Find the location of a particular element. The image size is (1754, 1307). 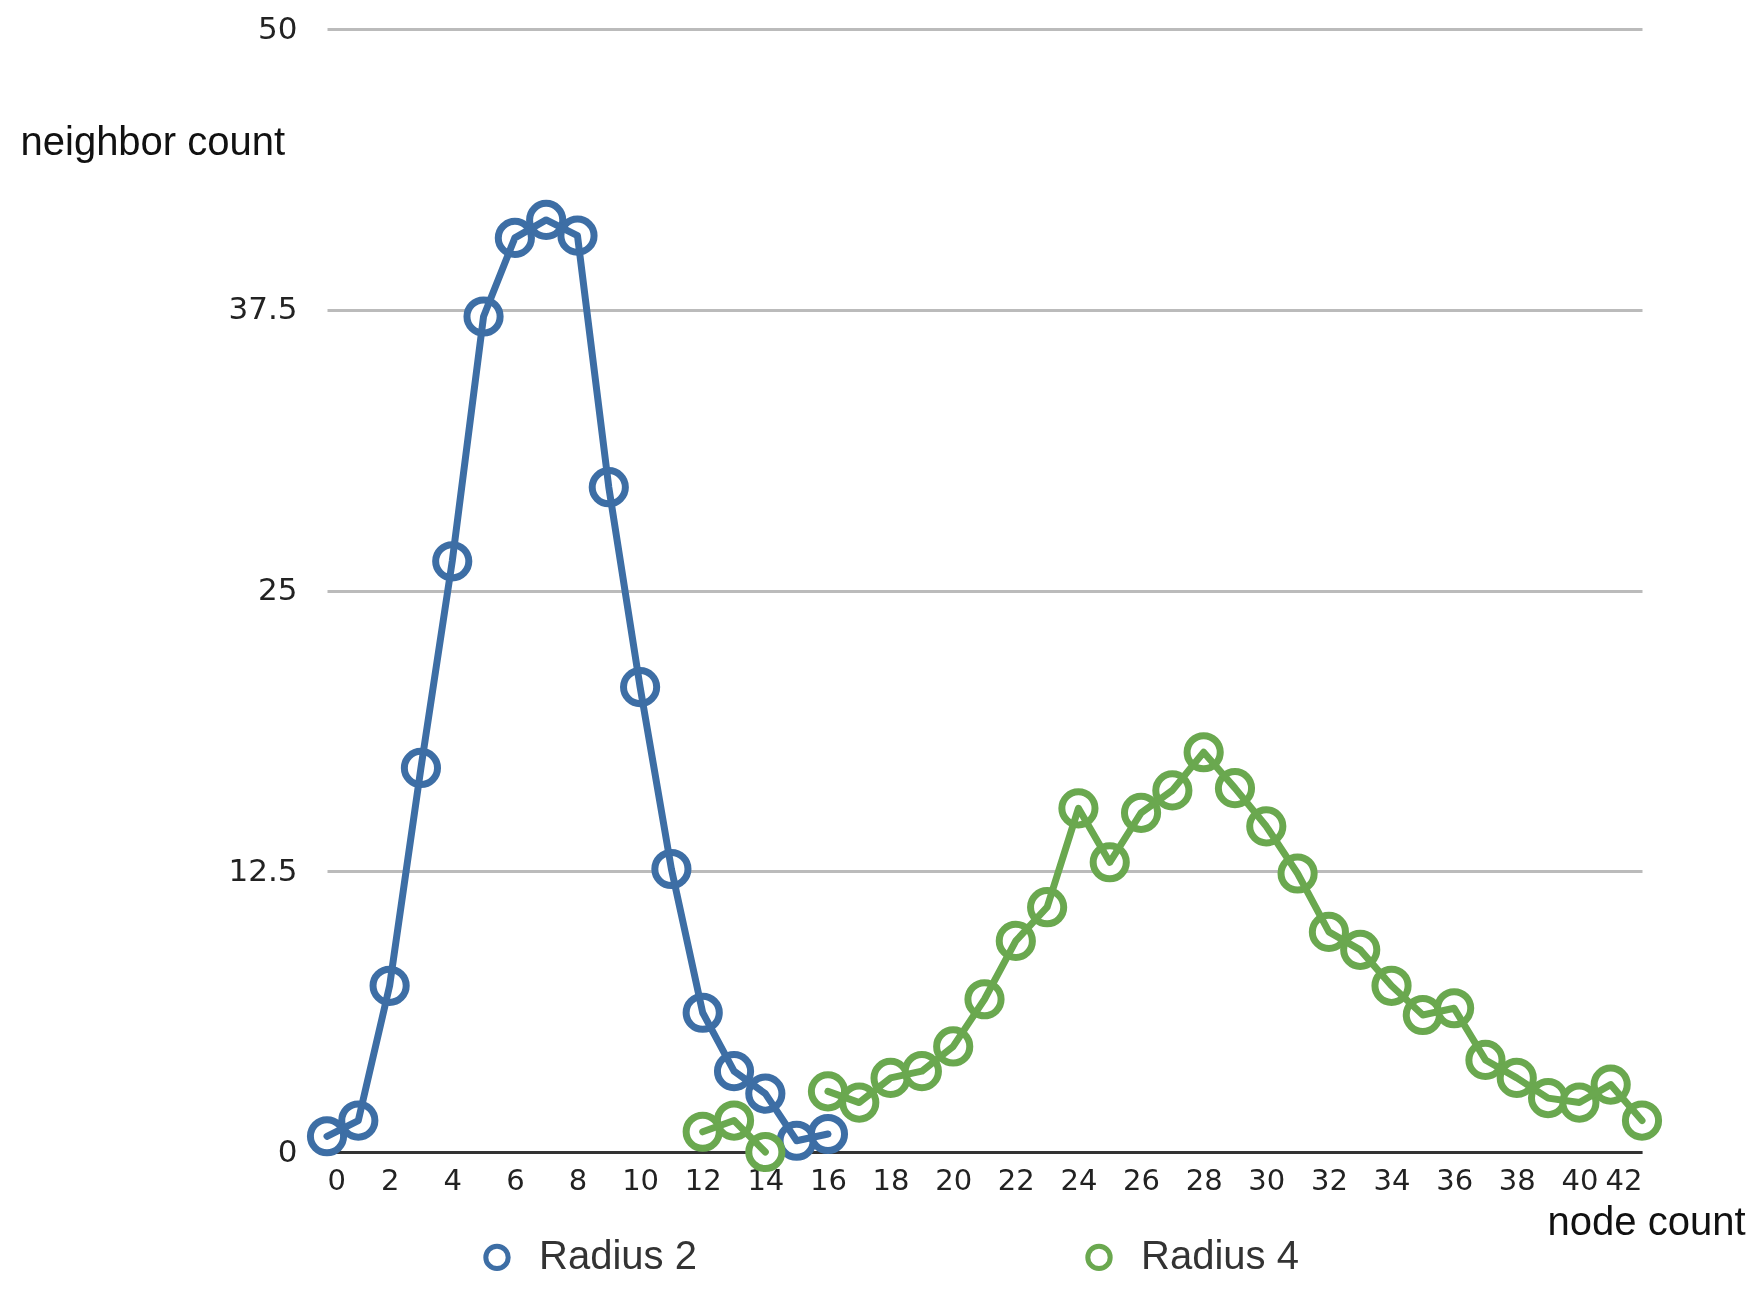

x-tick-label: 22 is located at coordinates (1016, 1179).